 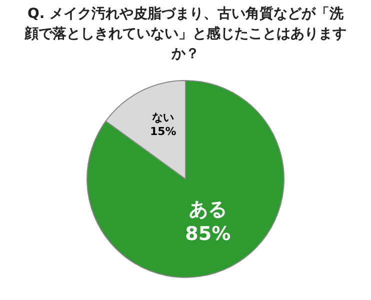 I want to click on data-label: 15%, so click(x=163, y=131).